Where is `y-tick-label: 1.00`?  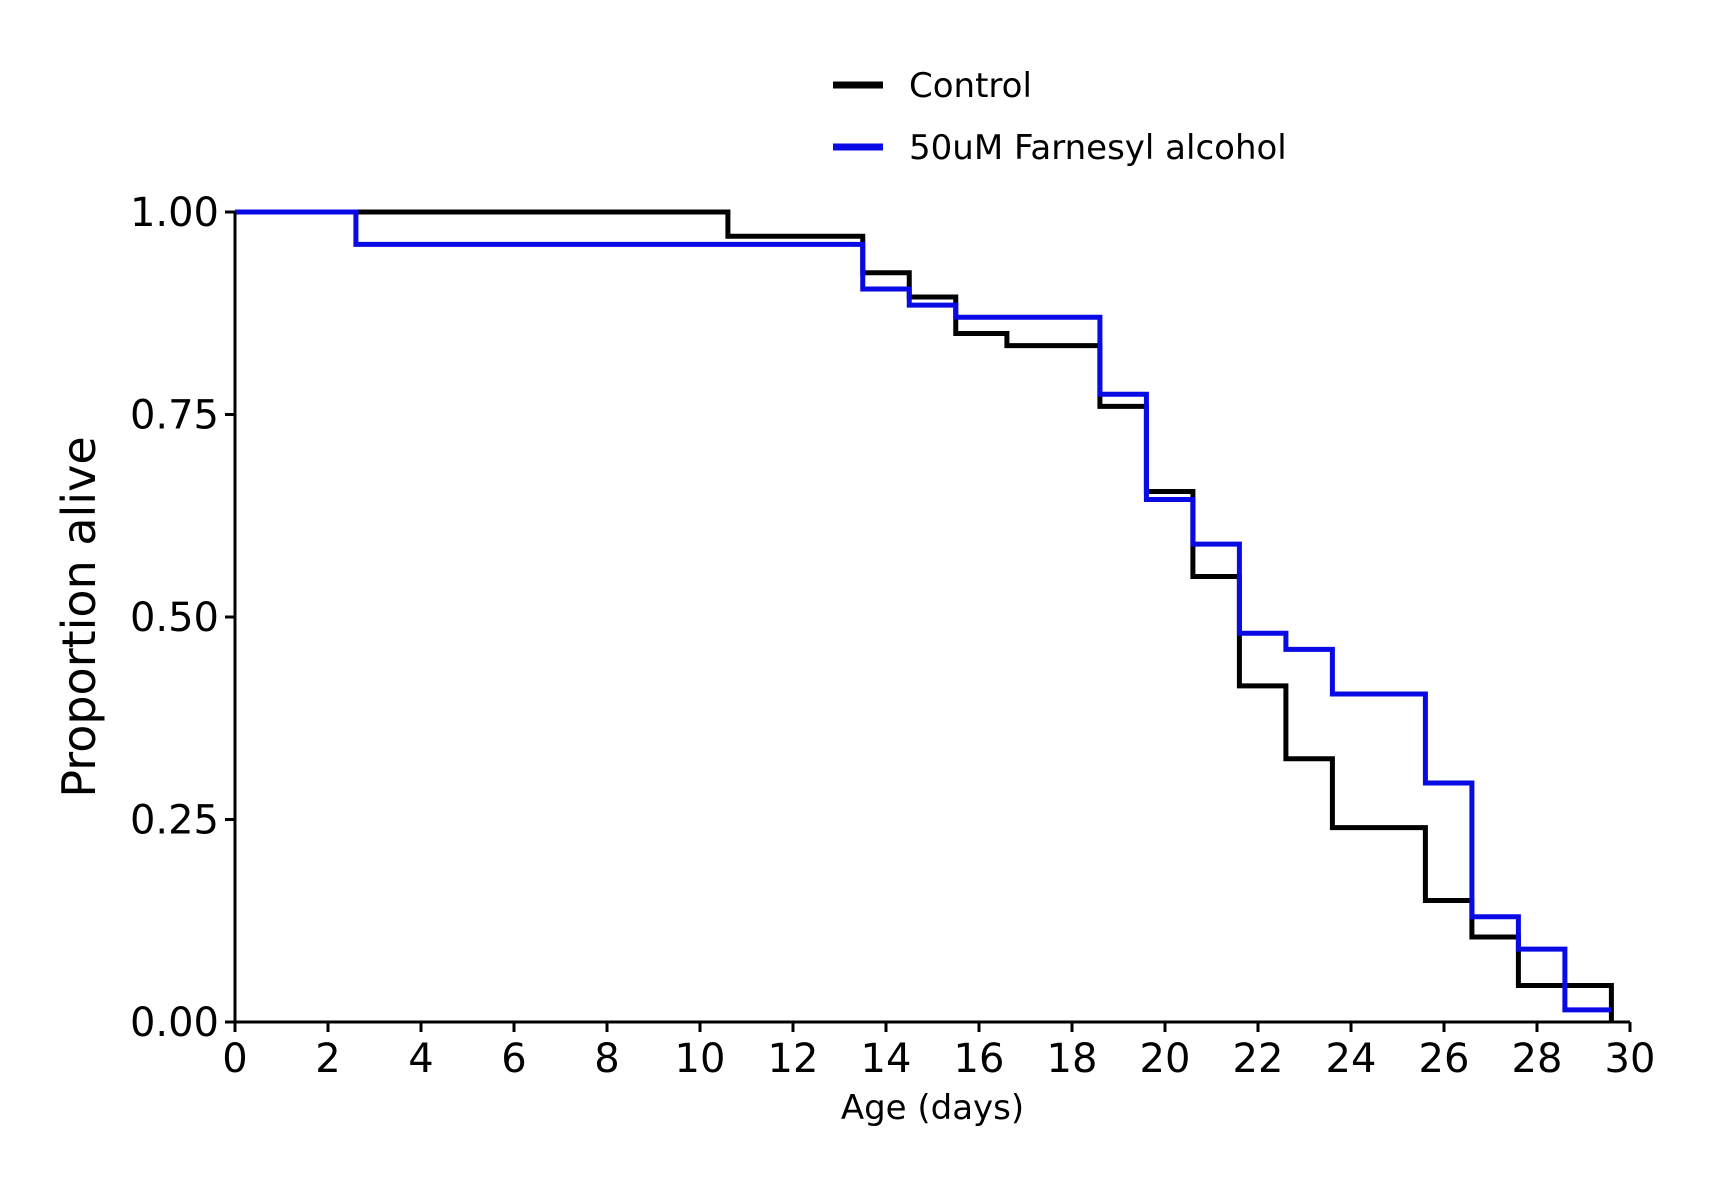
y-tick-label: 1.00 is located at coordinates (174, 213).